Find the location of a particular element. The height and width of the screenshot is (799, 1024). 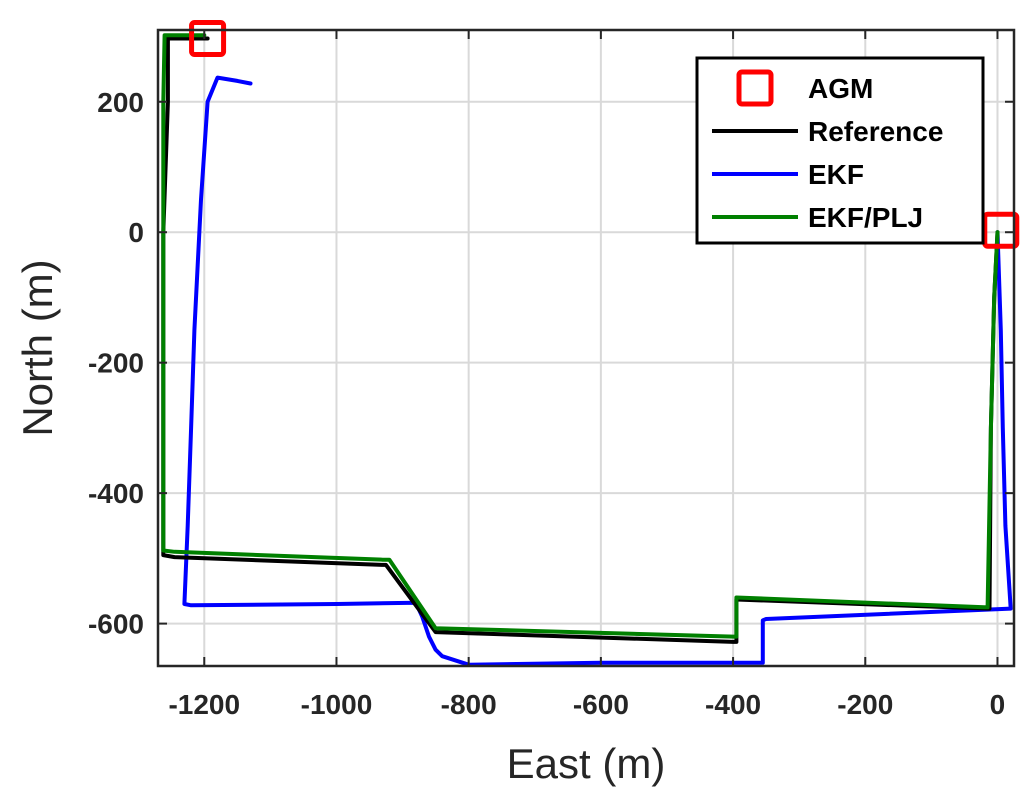

legend-box is located at coordinates (840, 150).